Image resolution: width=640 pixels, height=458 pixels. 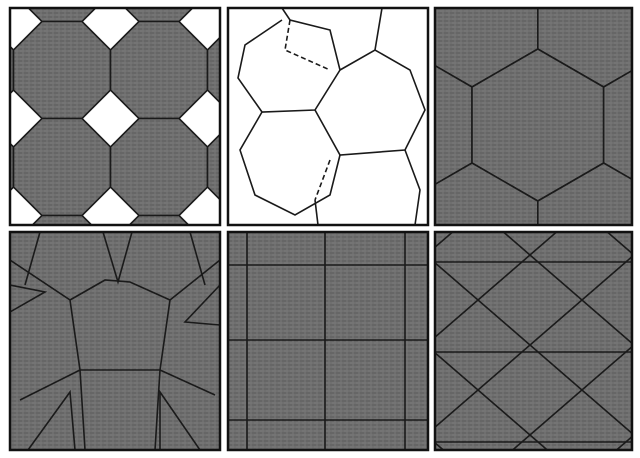 I want to click on background, so click(x=328, y=116).